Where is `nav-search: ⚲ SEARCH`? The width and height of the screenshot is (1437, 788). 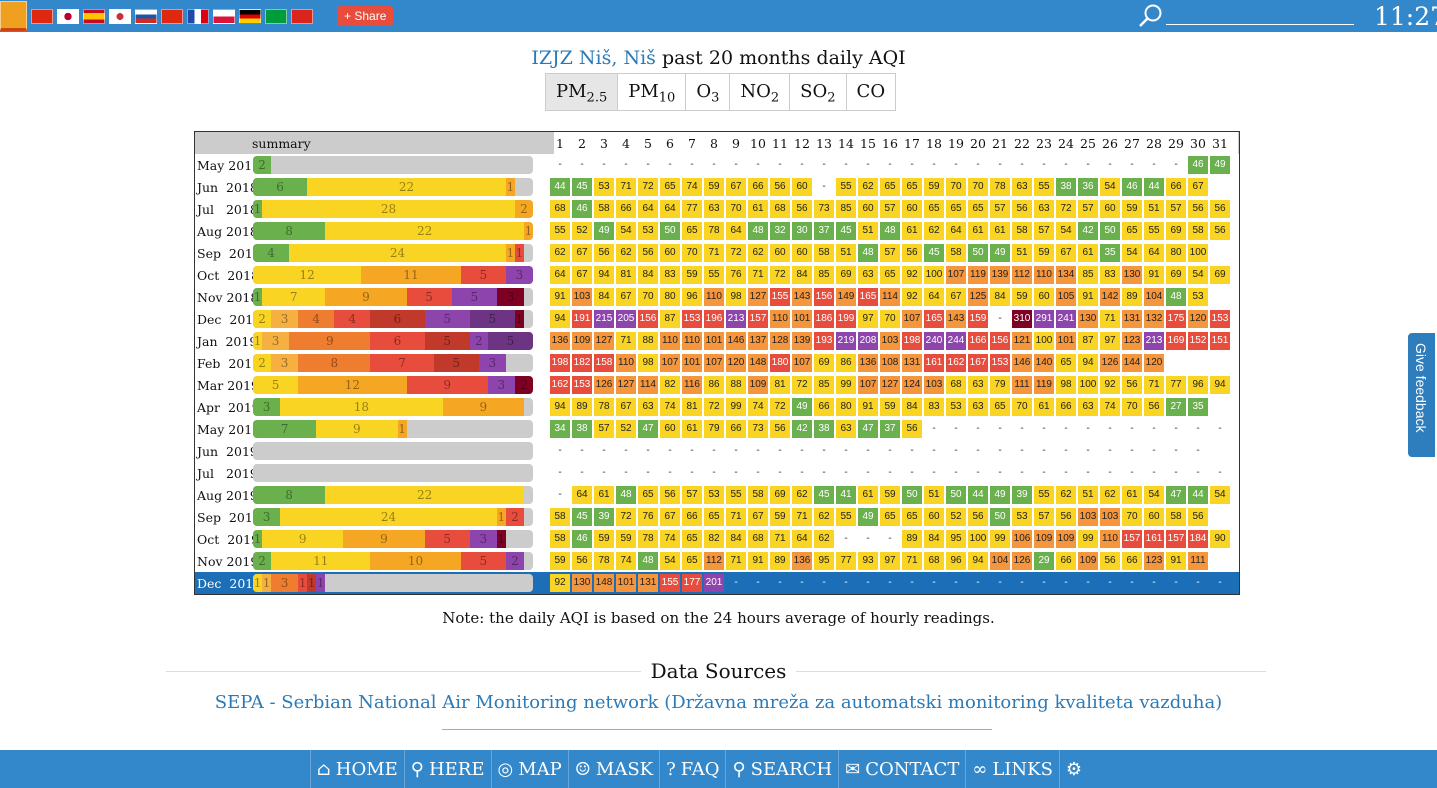
nav-search: ⚲ SEARCH is located at coordinates (781, 769).